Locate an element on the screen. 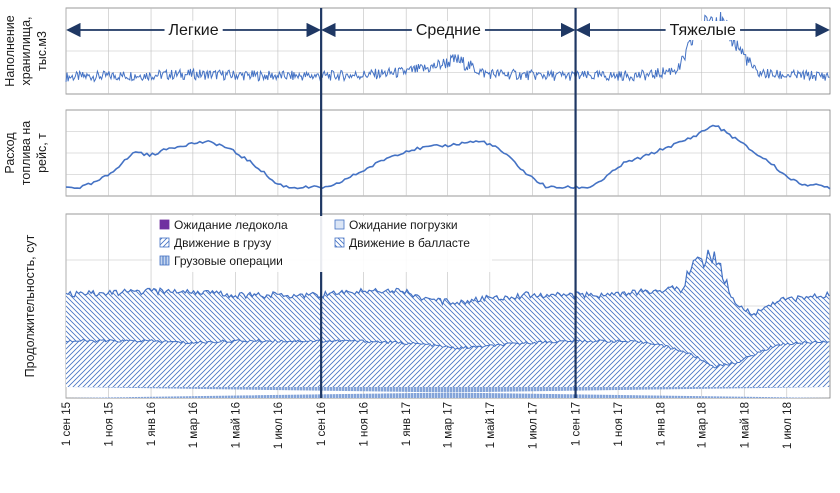 The image size is (840, 493). legend-item: Грузовые операции is located at coordinates (221, 261).